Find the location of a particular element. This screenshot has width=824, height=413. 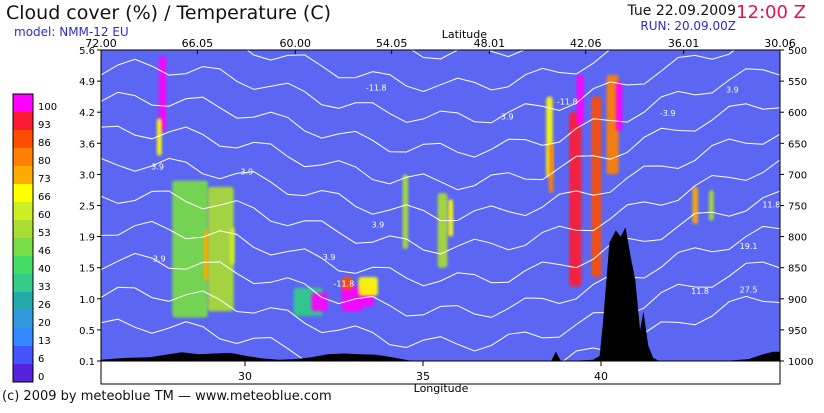

forecast-date: Tue 22.09.2009 is located at coordinates (681, 11).